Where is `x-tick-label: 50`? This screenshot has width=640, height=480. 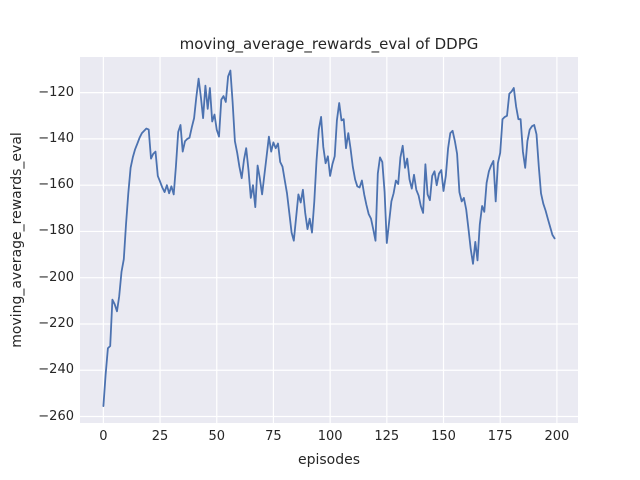
x-tick-label: 50 is located at coordinates (216, 436).